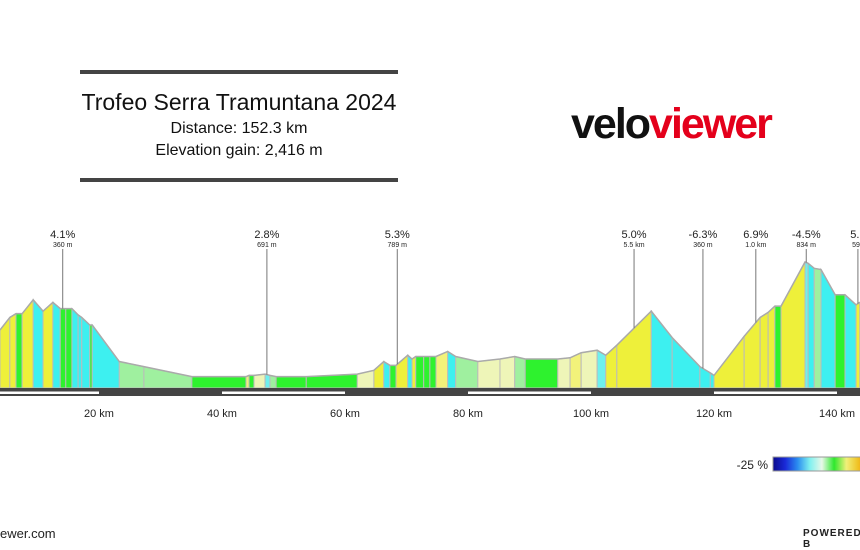  I want to click on climb-gradient-label: 6.9%, so click(755, 235).